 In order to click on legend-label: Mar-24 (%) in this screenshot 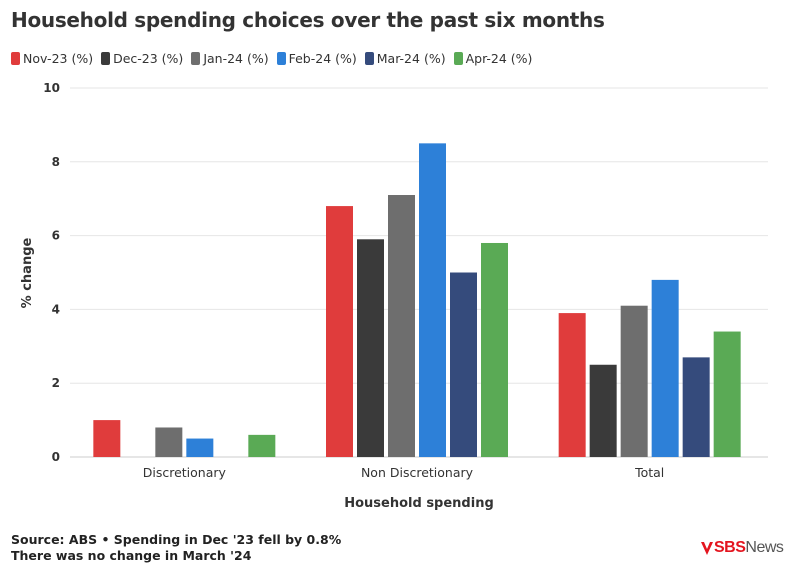, I will do `click(411, 58)`.